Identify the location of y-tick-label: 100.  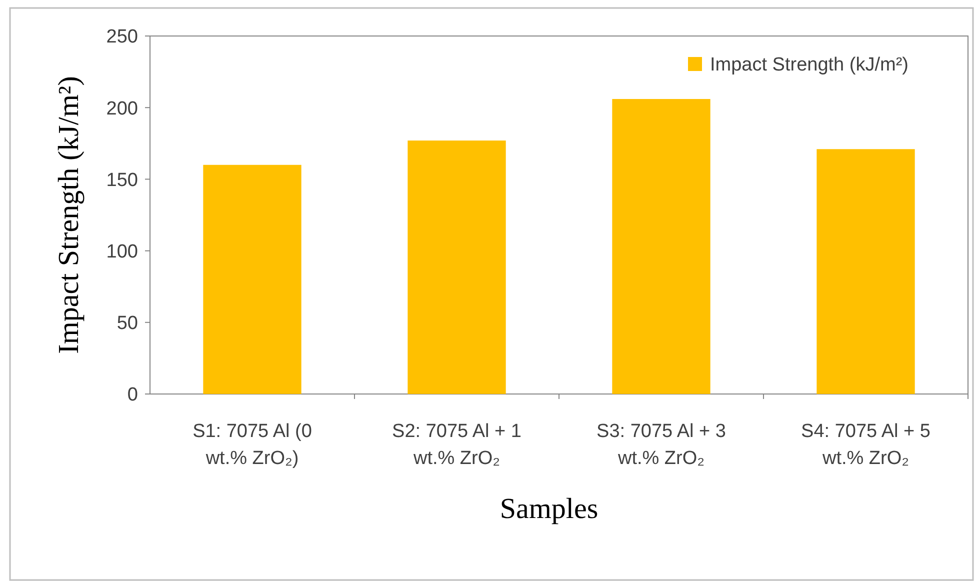
(122, 251).